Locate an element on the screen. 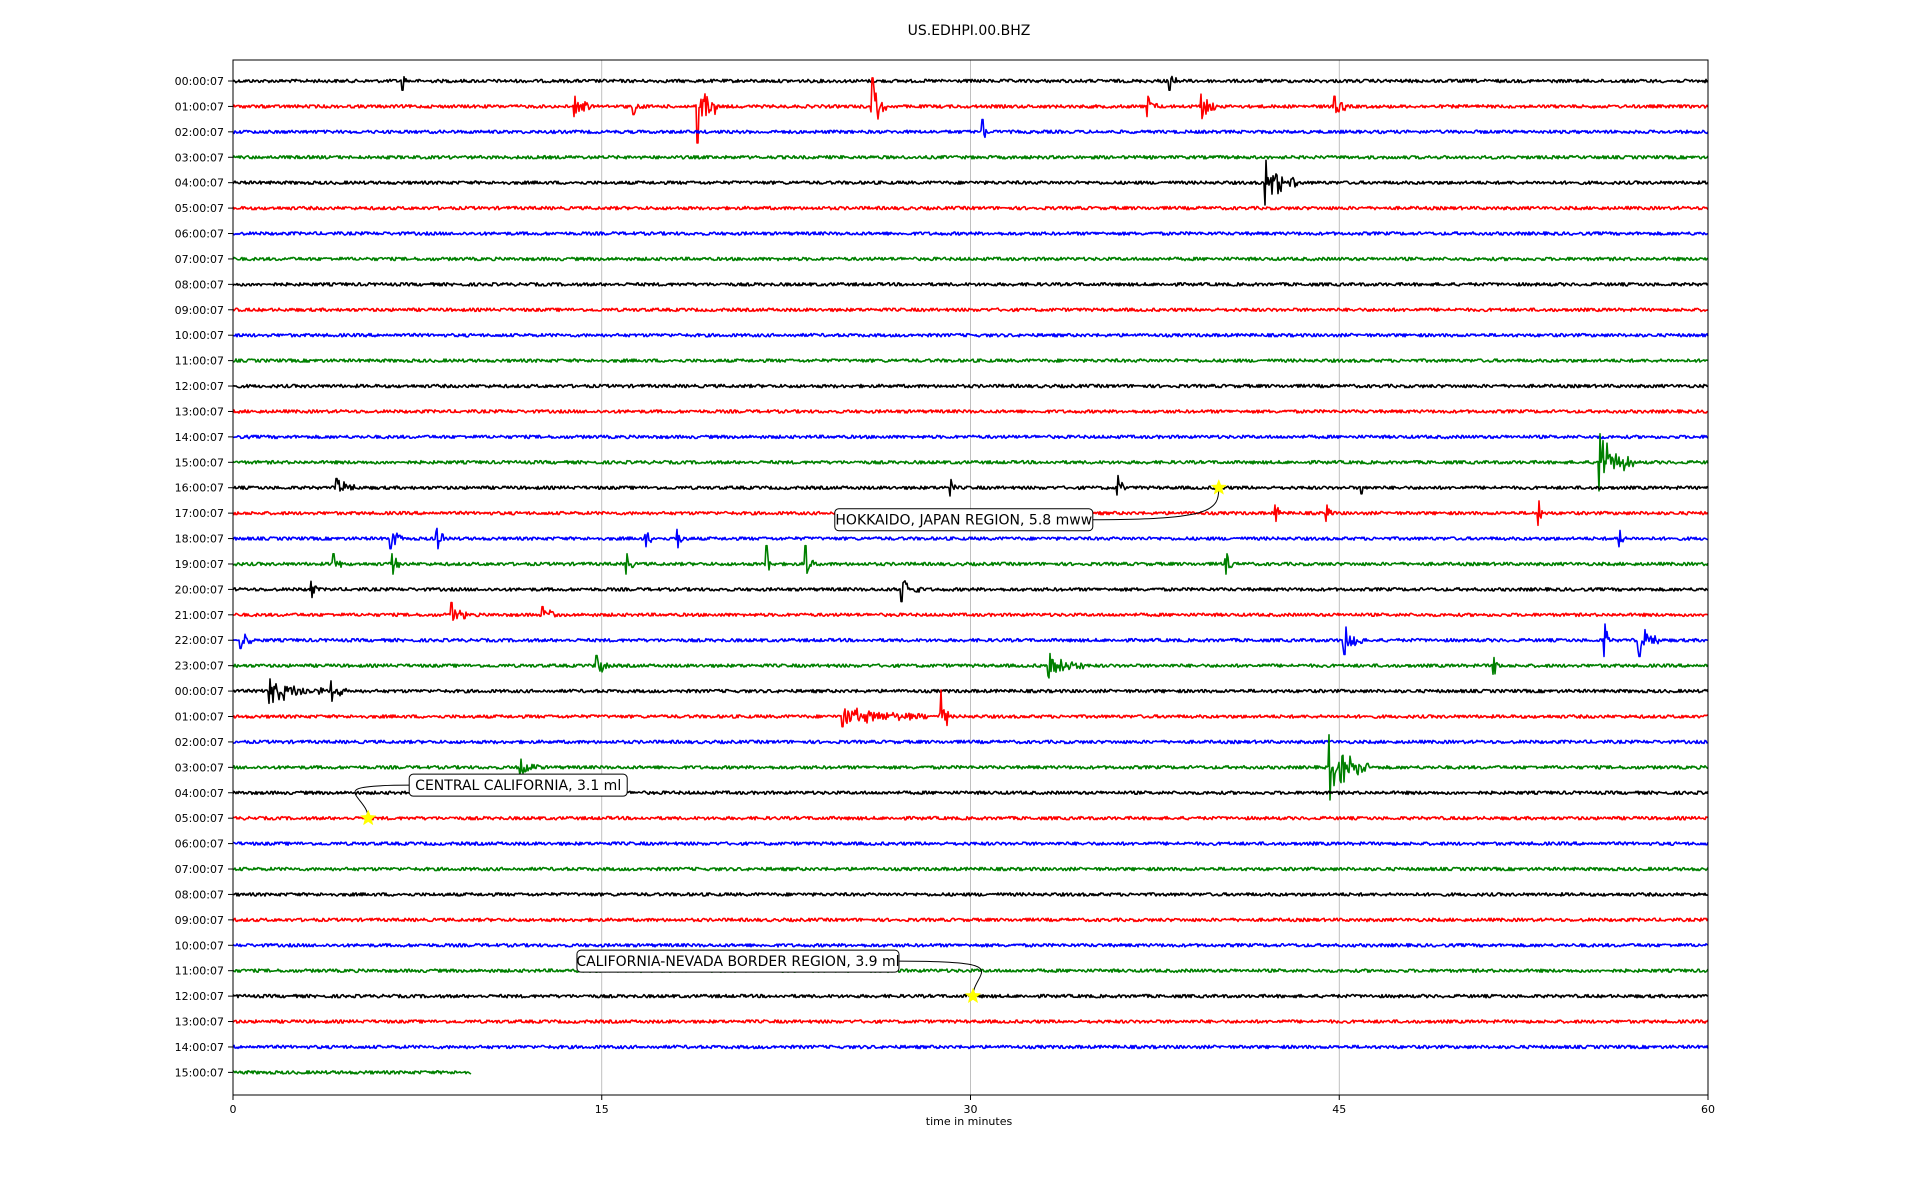 Image resolution: width=1920 pixels, height=1200 pixels. event-label: HOKKAIDO, JAPAN REGION, 5.8 mww is located at coordinates (963, 521).